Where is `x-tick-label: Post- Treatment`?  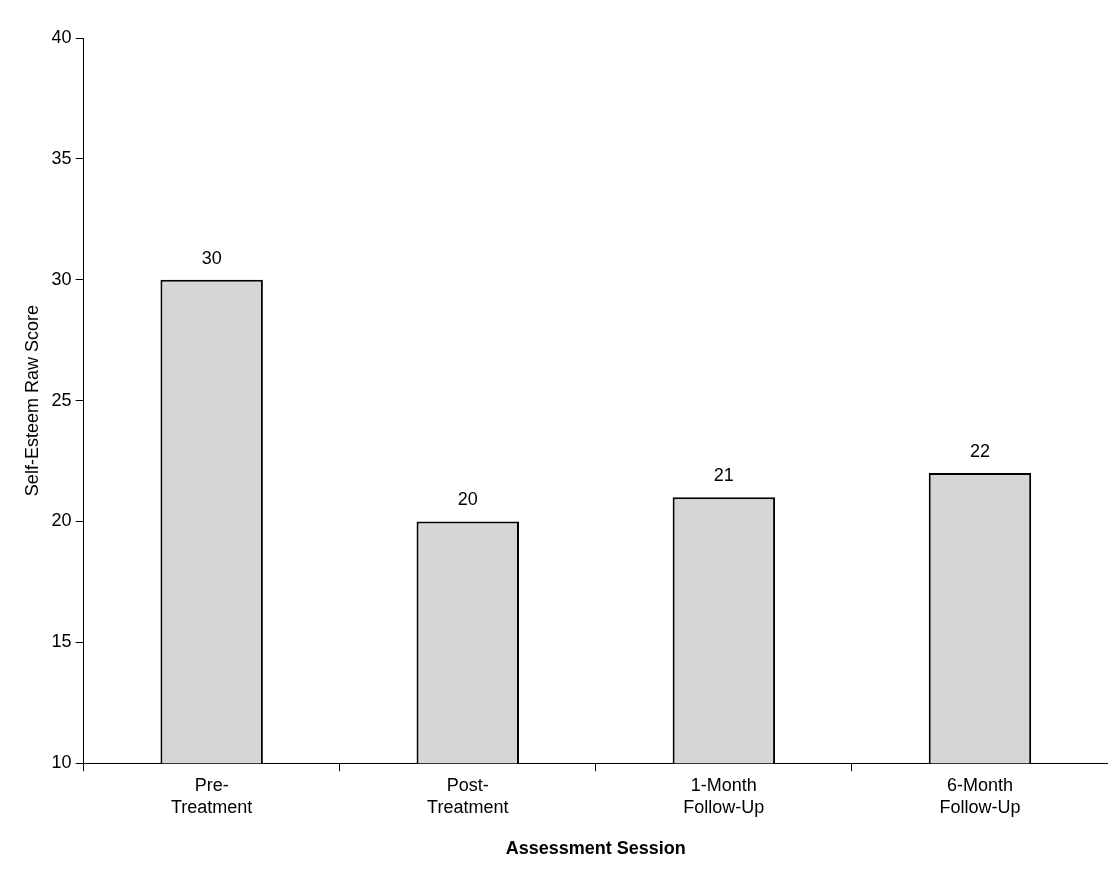 x-tick-label: Post- Treatment is located at coordinates (468, 795).